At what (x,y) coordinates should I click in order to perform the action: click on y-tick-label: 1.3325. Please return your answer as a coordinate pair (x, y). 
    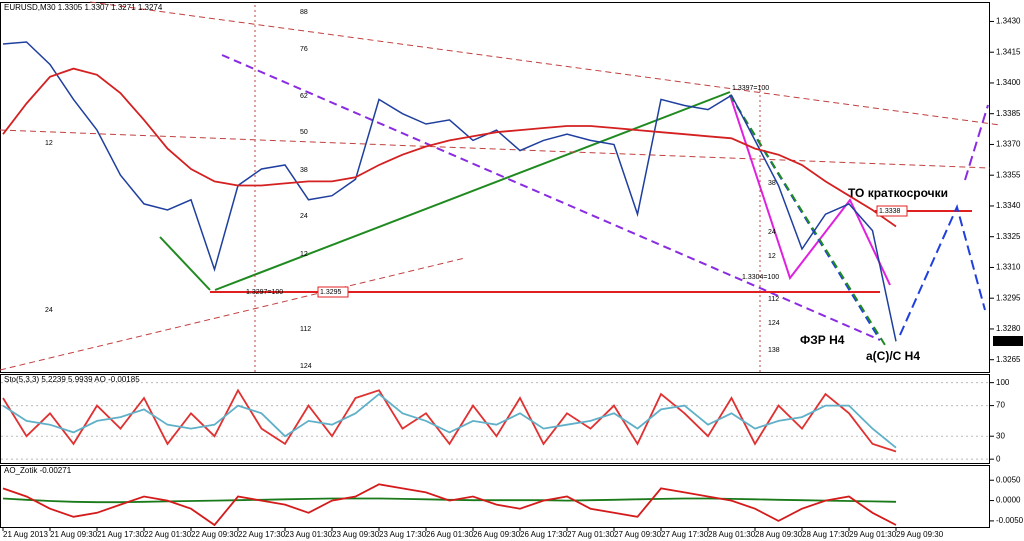
    Looking at the image, I should click on (1008, 236).